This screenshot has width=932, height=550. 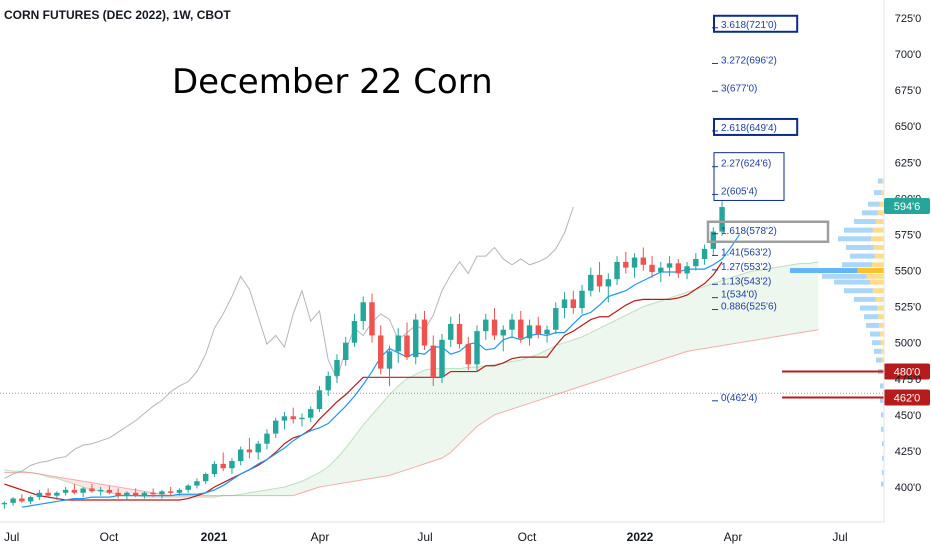 I want to click on y-tick-label: 625'0, so click(x=908, y=163).